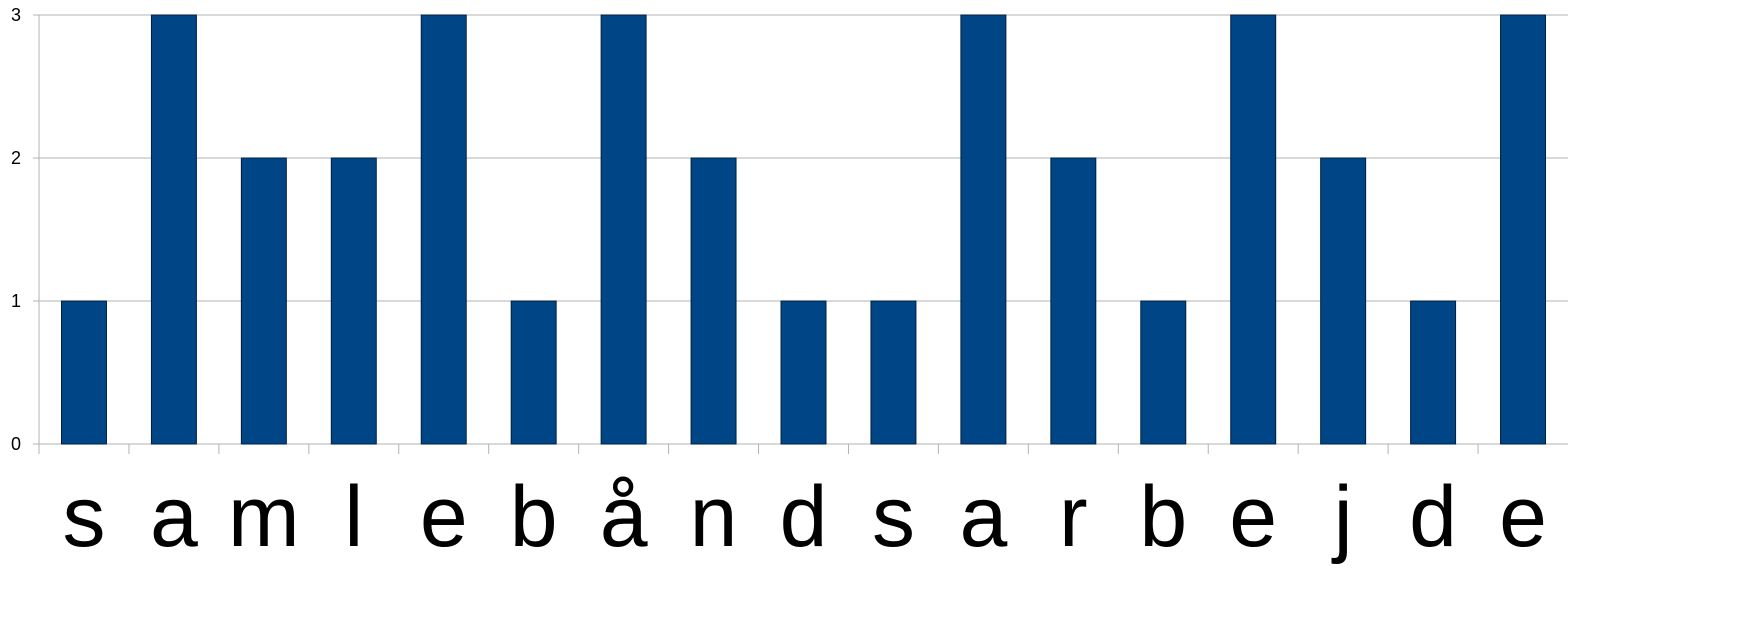  What do you see at coordinates (803, 449) in the screenshot?
I see `x-axis-ticks` at bounding box center [803, 449].